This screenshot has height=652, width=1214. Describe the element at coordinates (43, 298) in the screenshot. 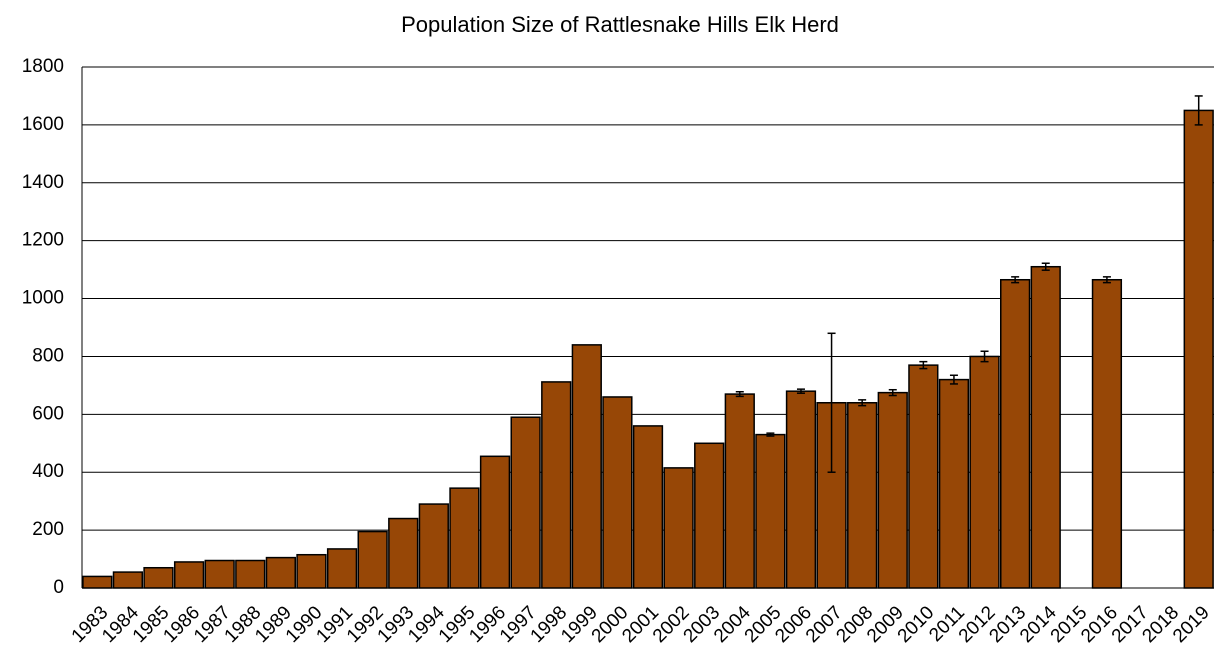

I see `y-tick-label: 1000` at that location.